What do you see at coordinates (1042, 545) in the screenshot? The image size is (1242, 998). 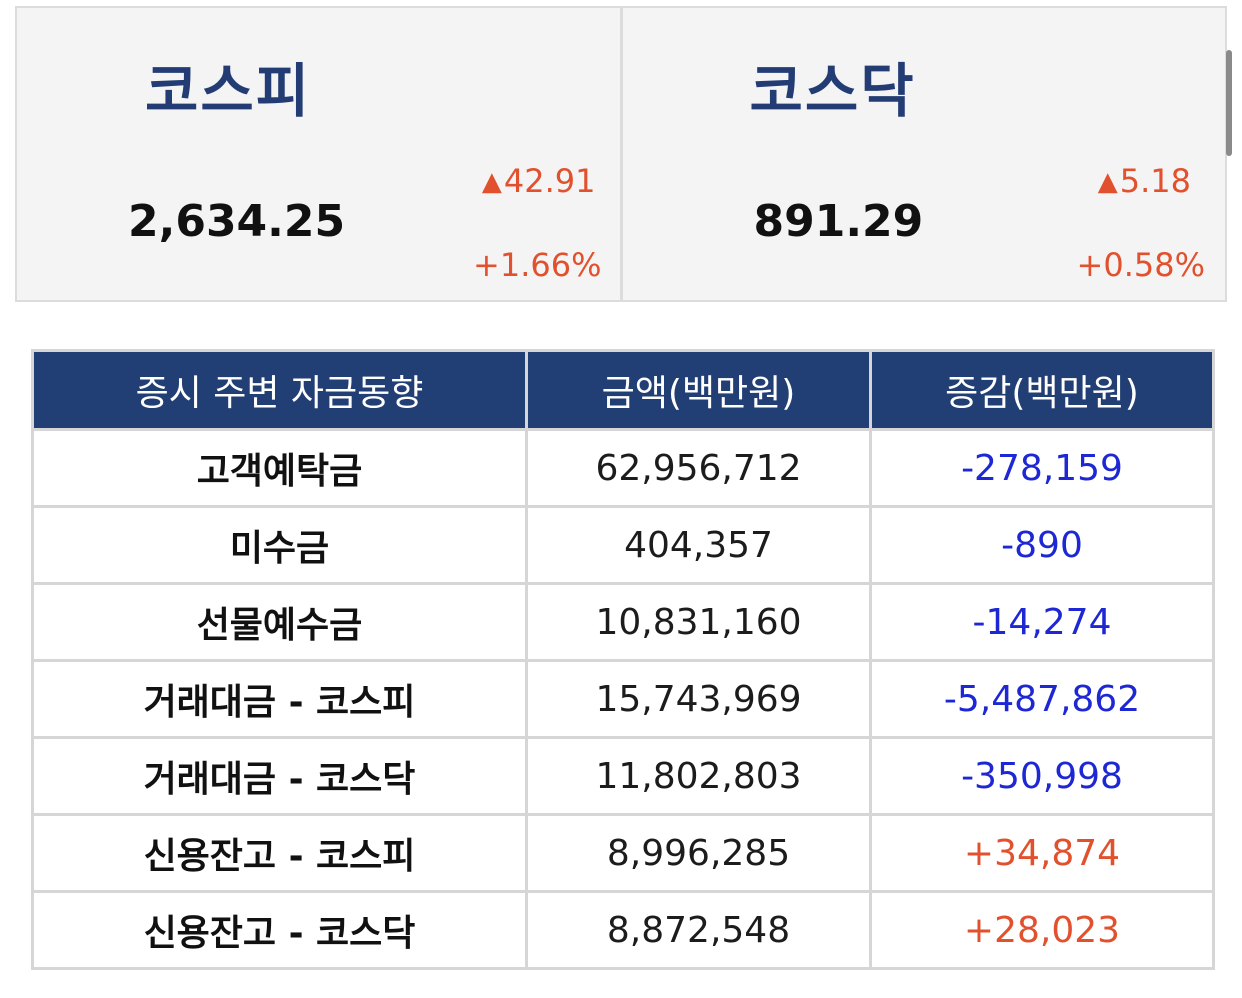 I see `row-change: -890` at bounding box center [1042, 545].